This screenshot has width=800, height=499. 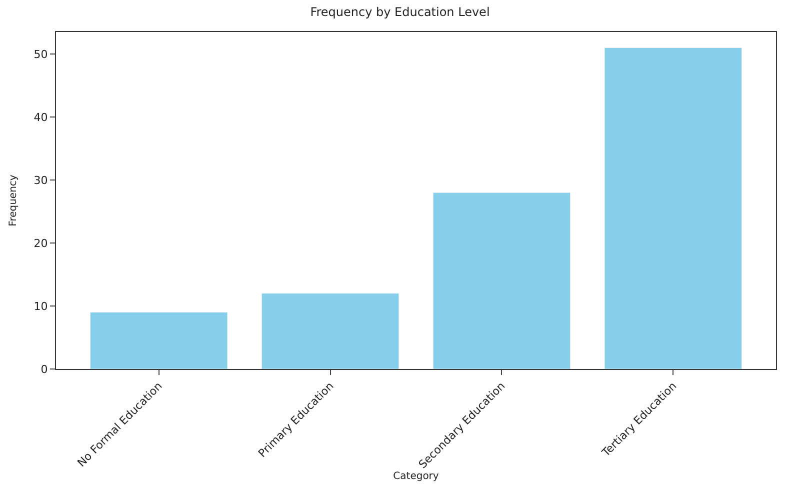 I want to click on y-tick-label: 10, so click(x=41, y=306).